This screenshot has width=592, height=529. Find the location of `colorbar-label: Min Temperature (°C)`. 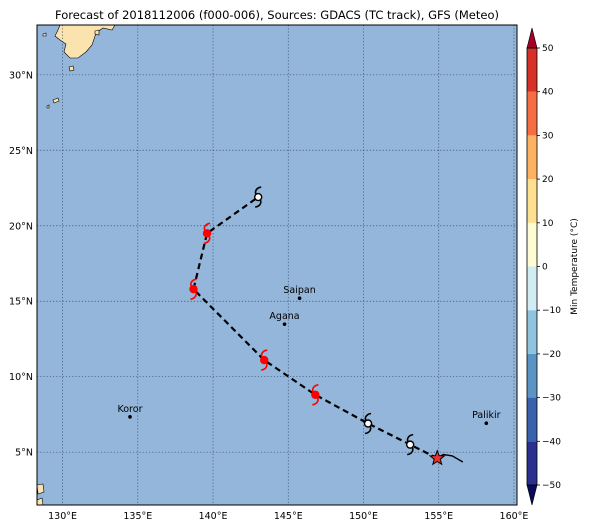

colorbar-label: Min Temperature (°C) is located at coordinates (575, 266).